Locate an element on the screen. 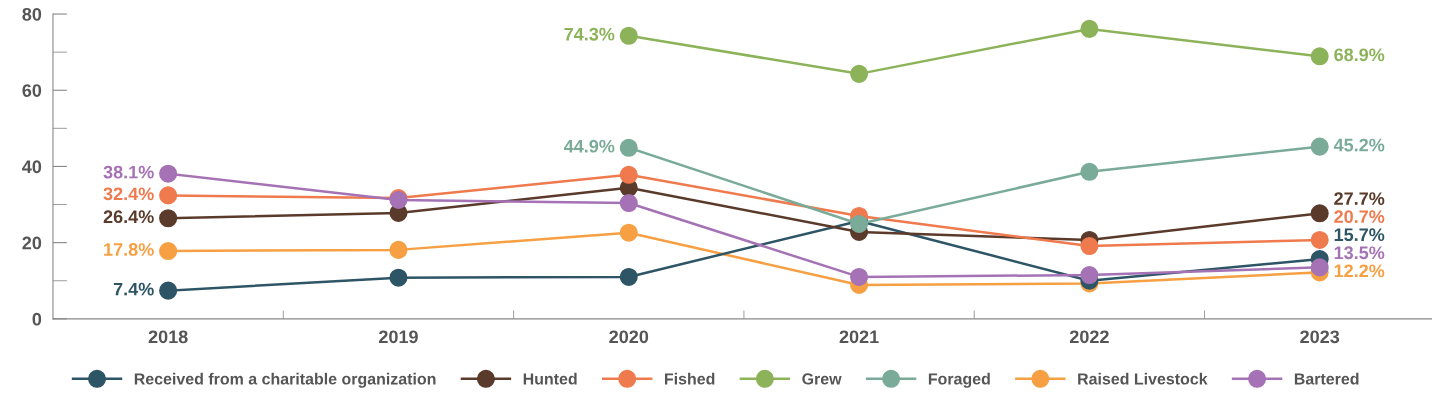 This screenshot has width=1432, height=413. data-label: 17.8% is located at coordinates (129, 249).